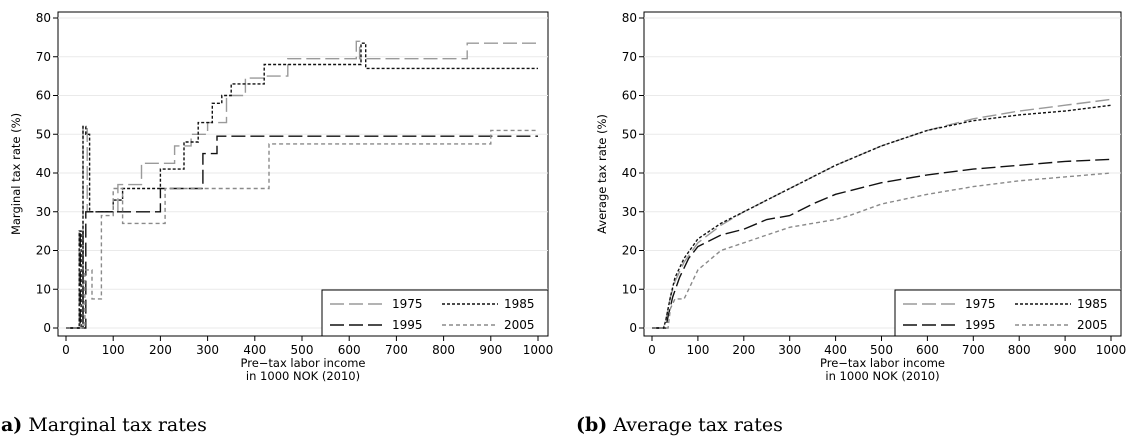  I want to click on caption-b-letter: (b), so click(592, 425).